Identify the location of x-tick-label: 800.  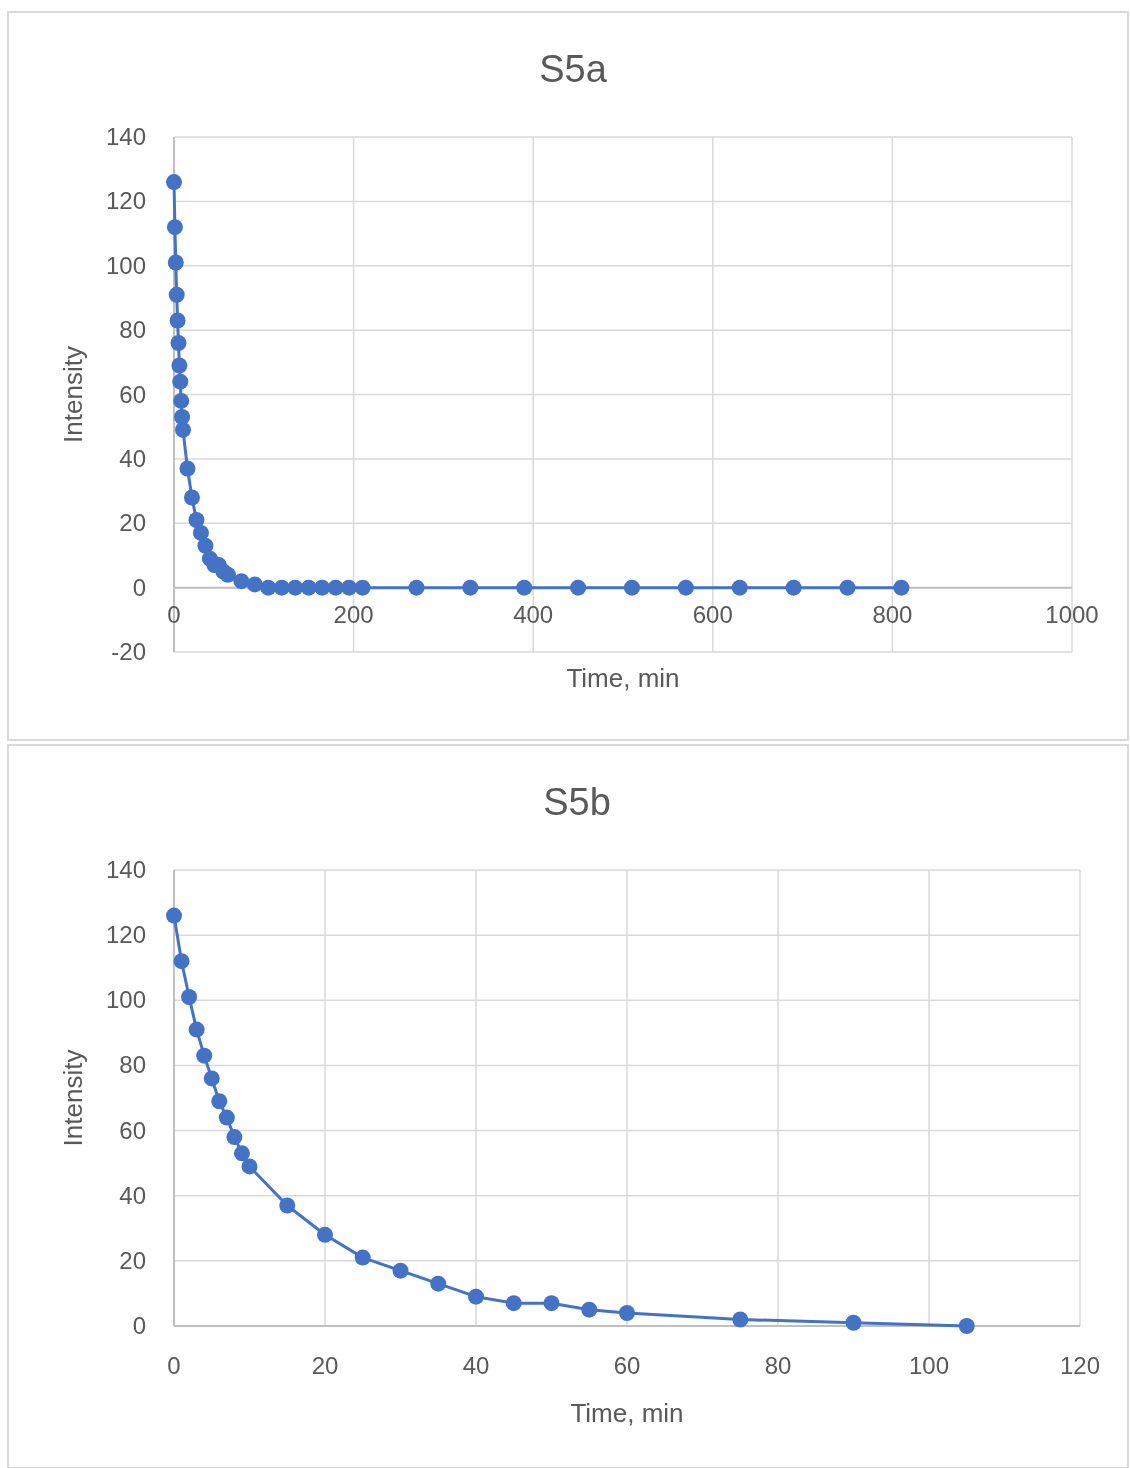
(892, 614).